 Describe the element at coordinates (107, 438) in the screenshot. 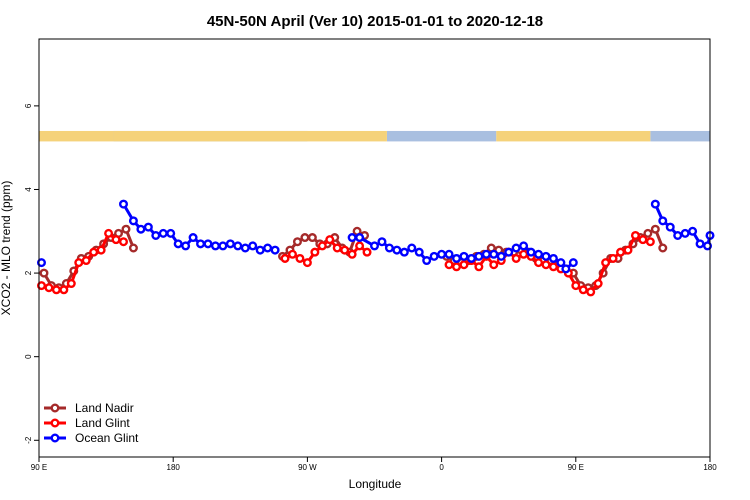

I see `legend-label: Ocean Glint` at that location.